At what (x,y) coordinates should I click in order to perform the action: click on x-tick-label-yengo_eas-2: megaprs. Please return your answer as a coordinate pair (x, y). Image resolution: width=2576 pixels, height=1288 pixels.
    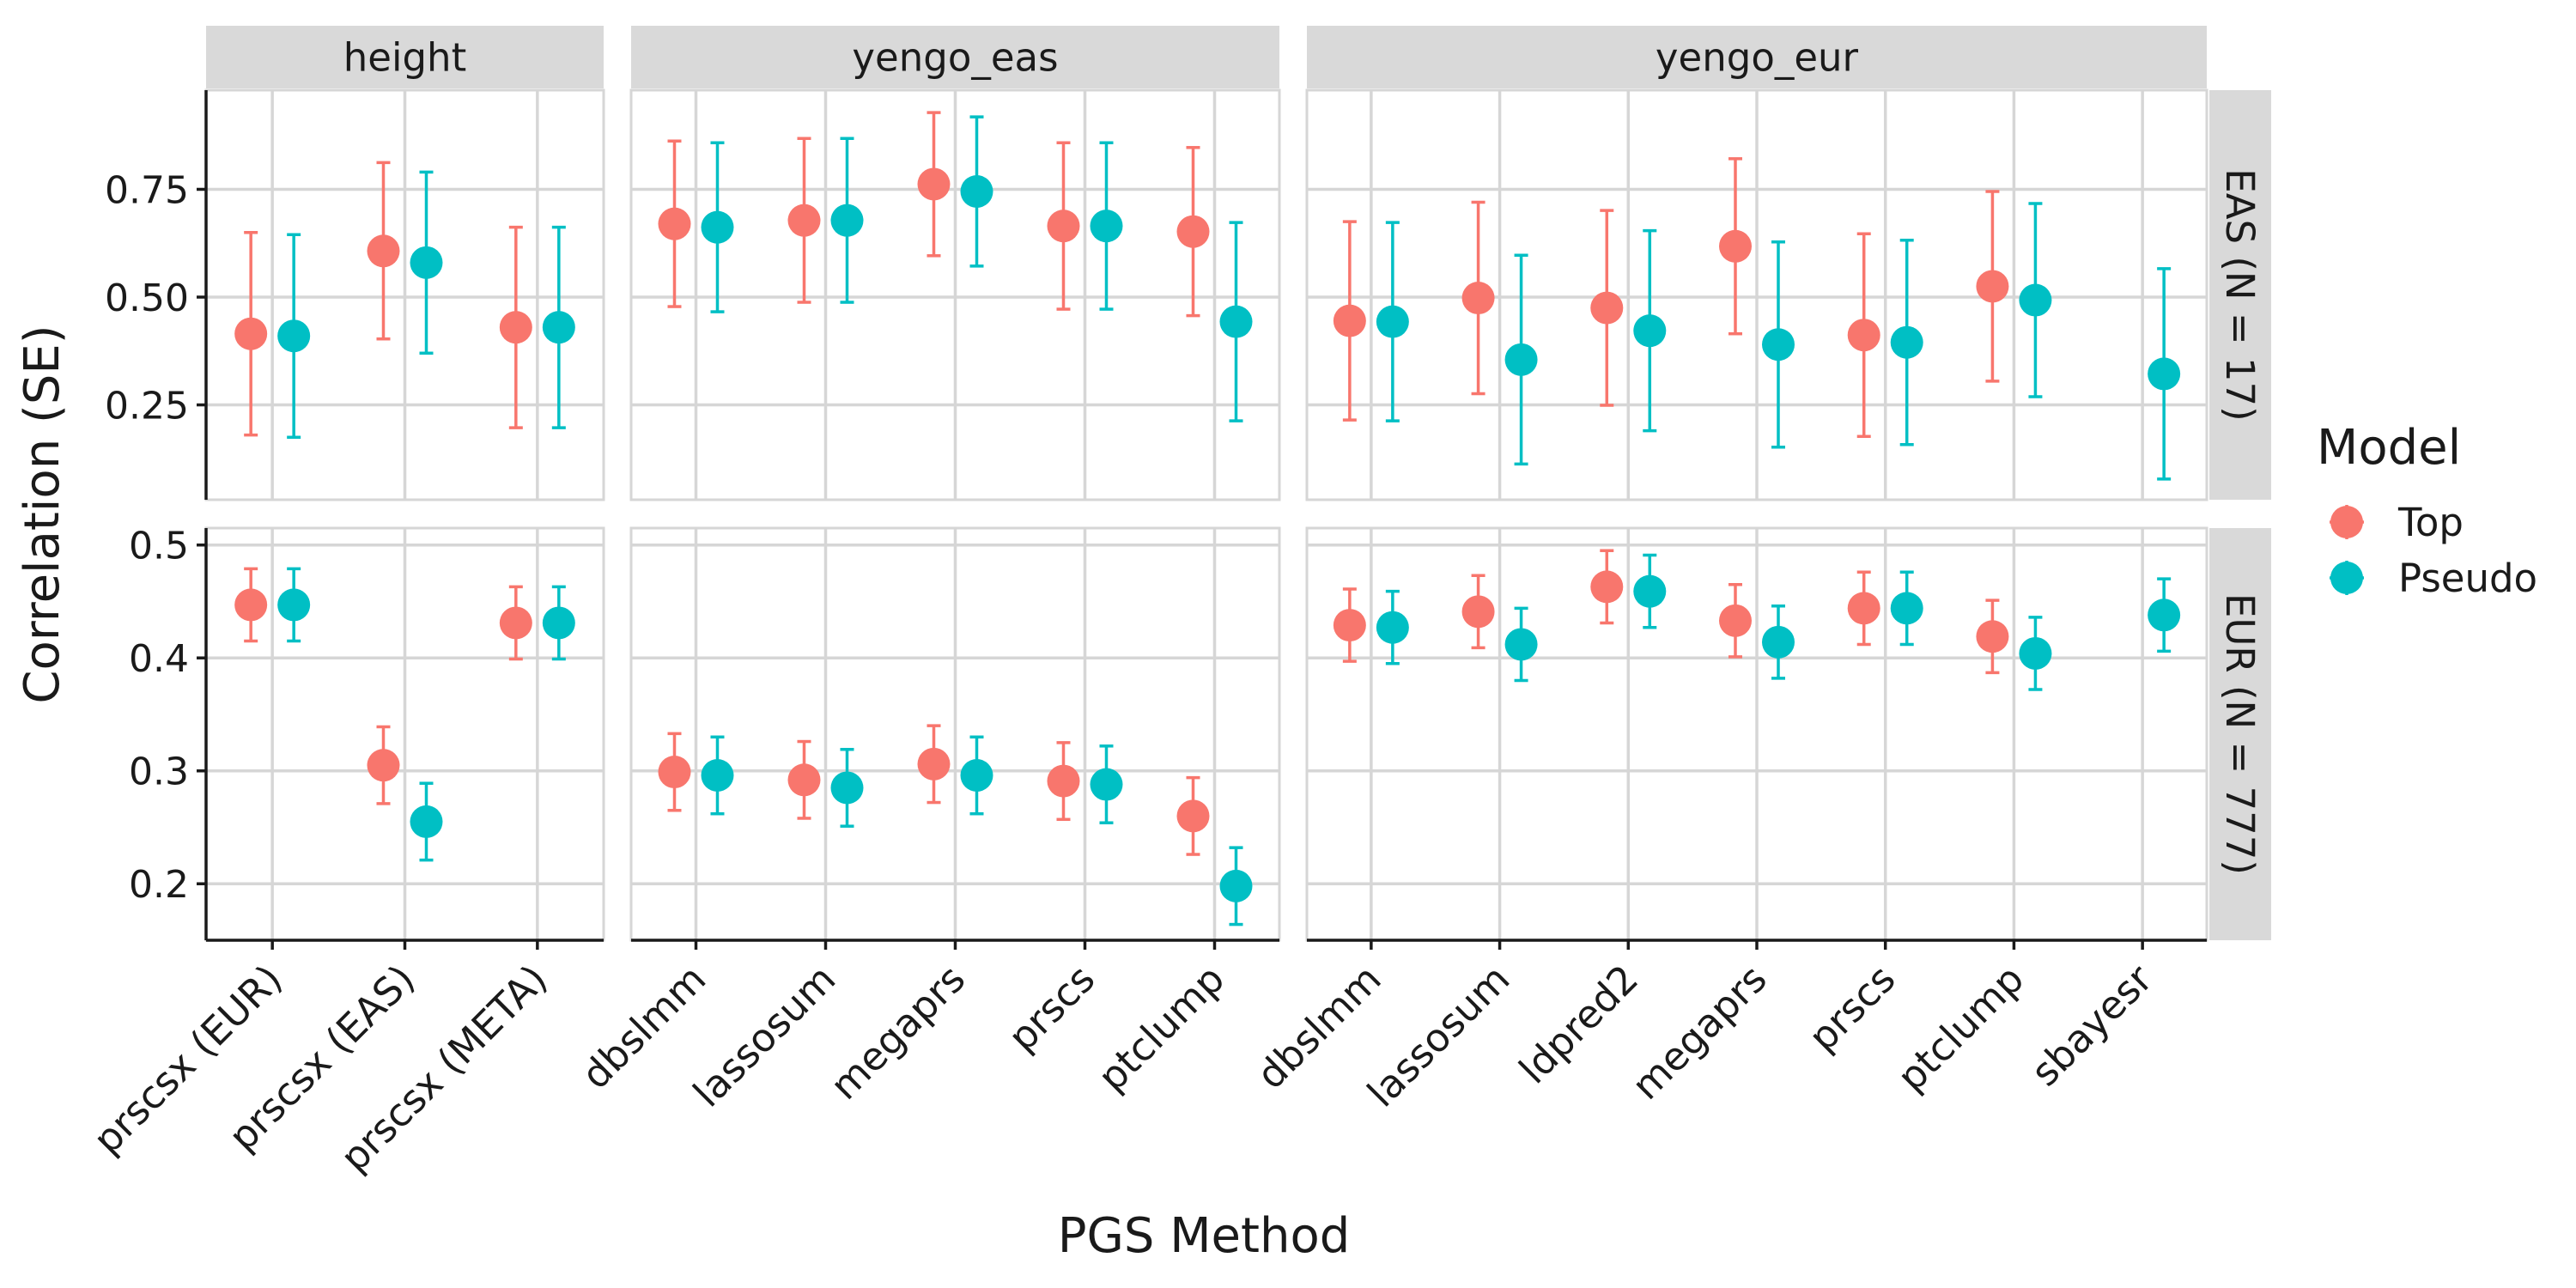
    Looking at the image, I should click on (899, 1032).